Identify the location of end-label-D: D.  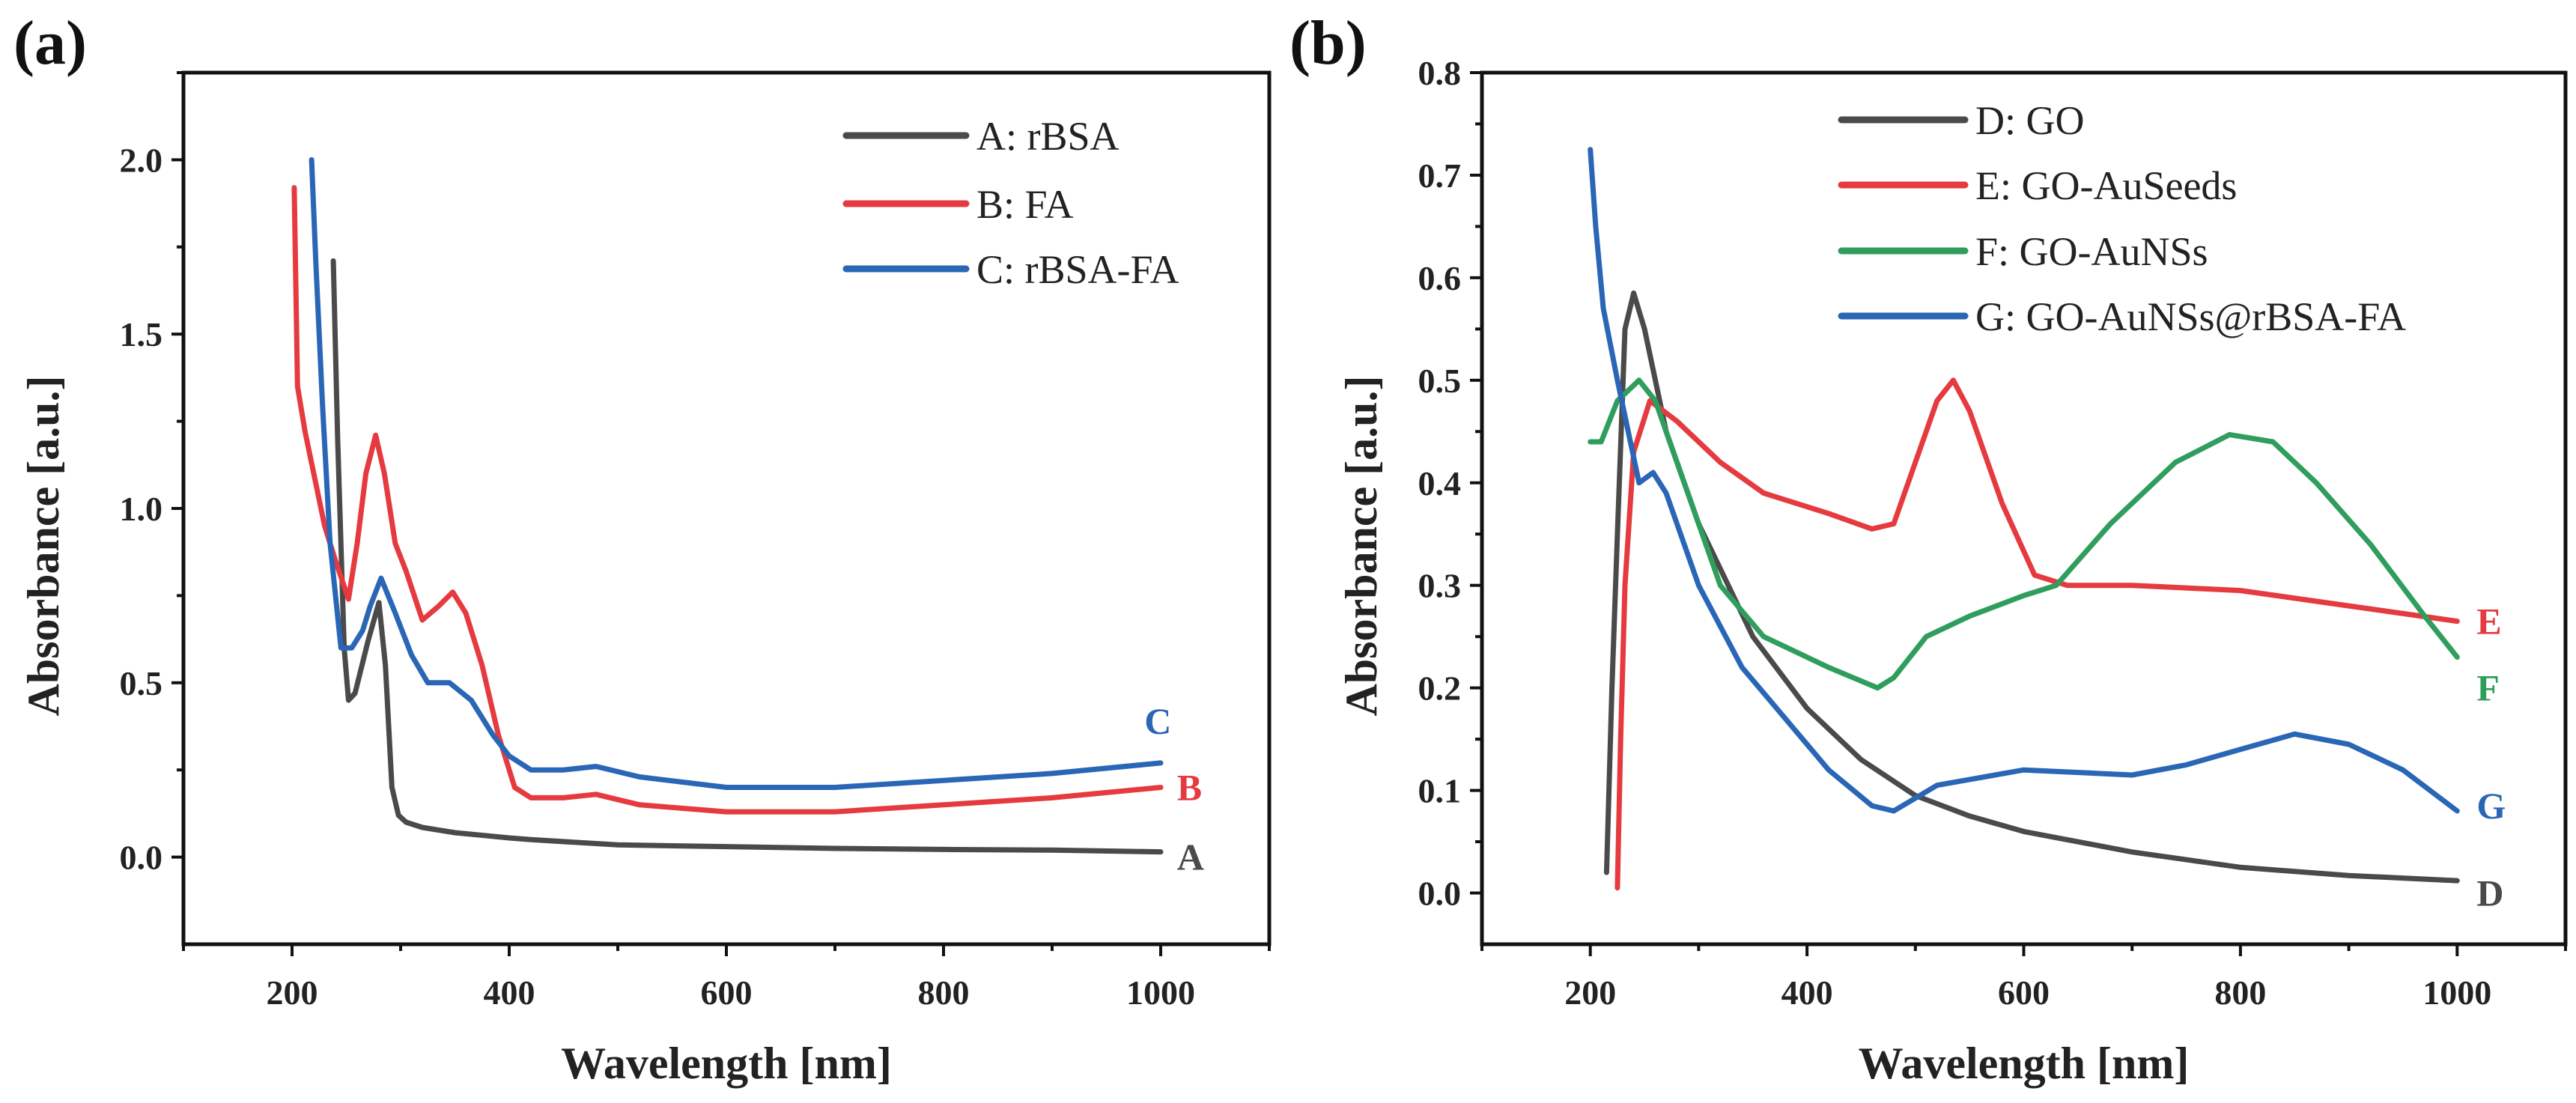
(2489, 893).